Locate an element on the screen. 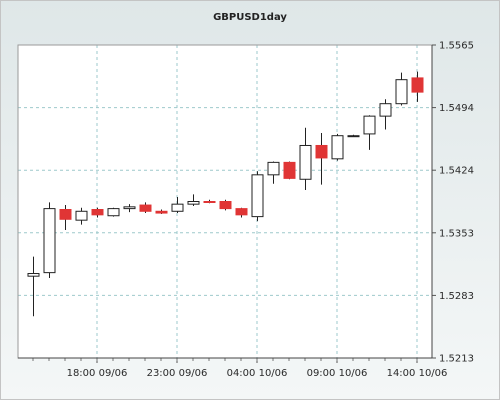 This screenshot has height=400, width=500. x-tick-label: 23:00 09/06 is located at coordinates (177, 373).